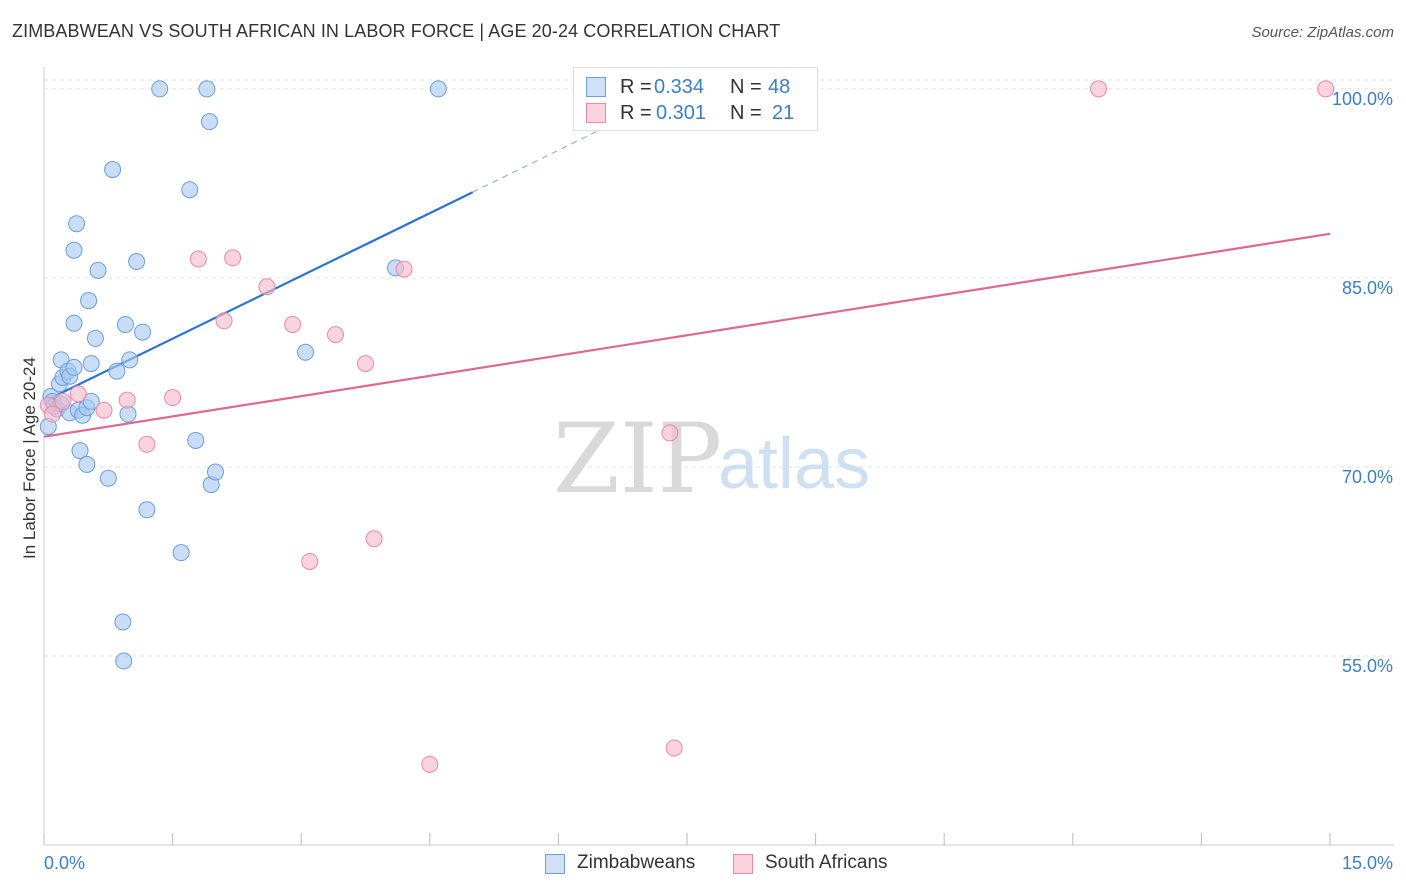 The width and height of the screenshot is (1406, 892). I want to click on bottom-legend-swatch-south-africans, so click(743, 864).